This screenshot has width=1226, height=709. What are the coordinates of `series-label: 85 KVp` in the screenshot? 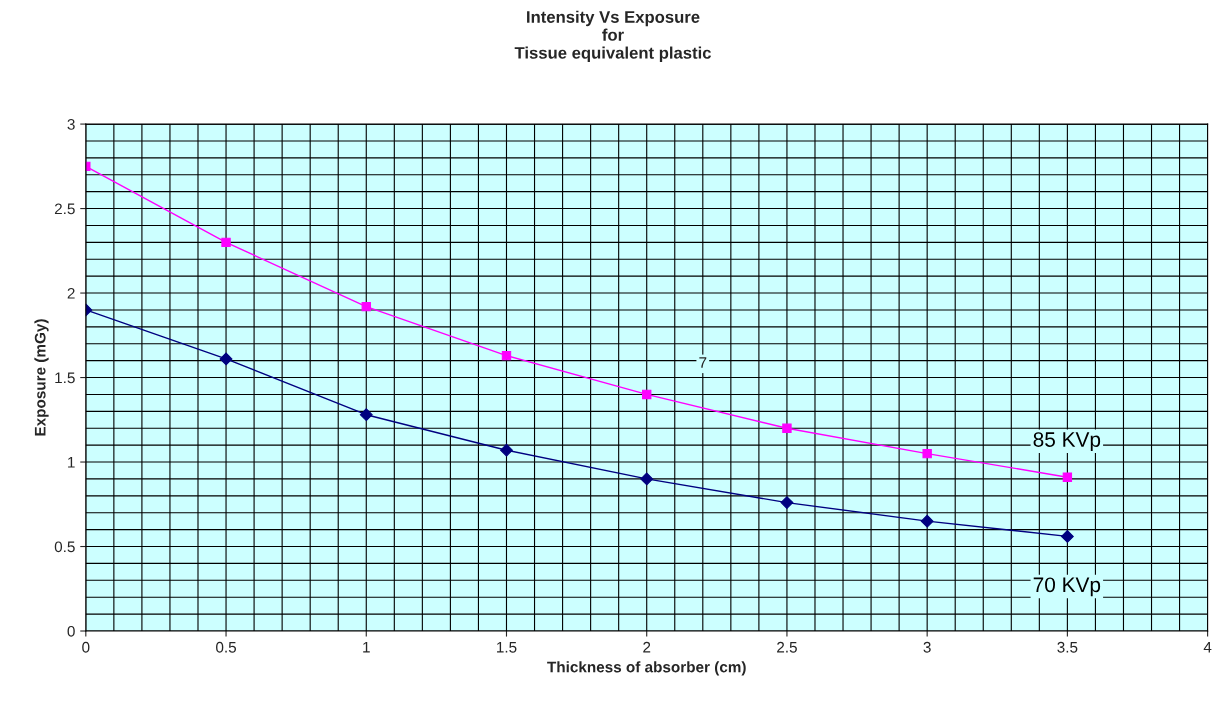 It's located at (1067, 442).